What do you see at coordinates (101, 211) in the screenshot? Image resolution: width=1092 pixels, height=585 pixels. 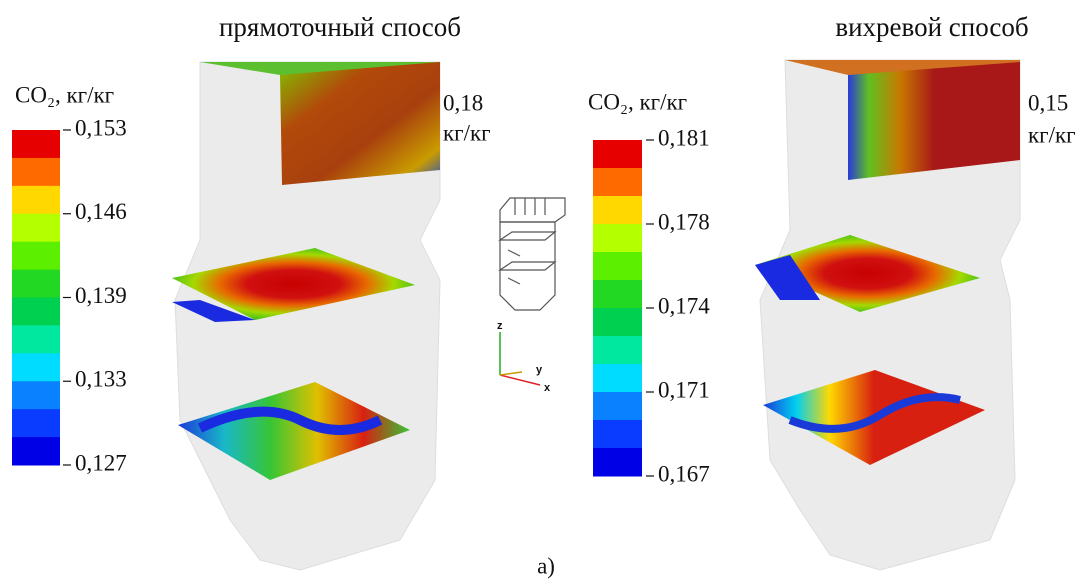 I see `colorbar-tick-label: 0,146` at bounding box center [101, 211].